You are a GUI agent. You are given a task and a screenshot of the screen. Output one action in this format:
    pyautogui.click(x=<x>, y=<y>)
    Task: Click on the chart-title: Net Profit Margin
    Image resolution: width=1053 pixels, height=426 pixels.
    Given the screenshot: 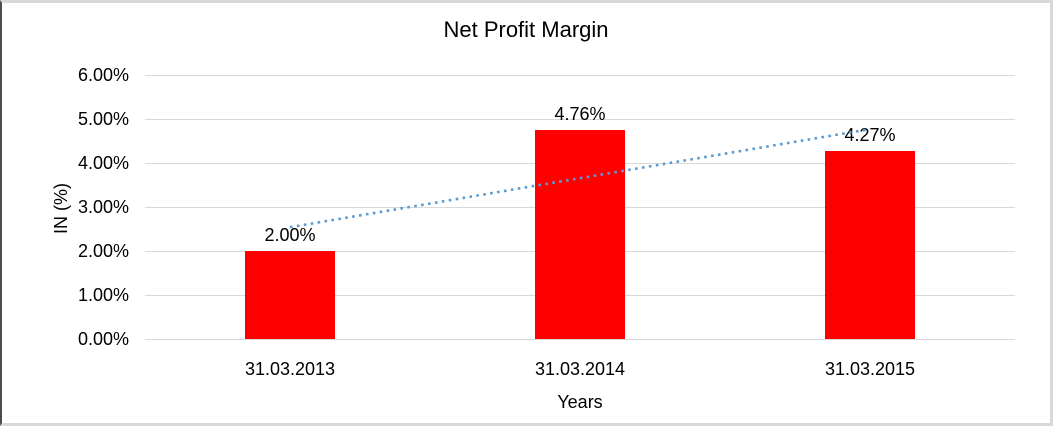 What is the action you would take?
    pyautogui.click(x=526, y=29)
    